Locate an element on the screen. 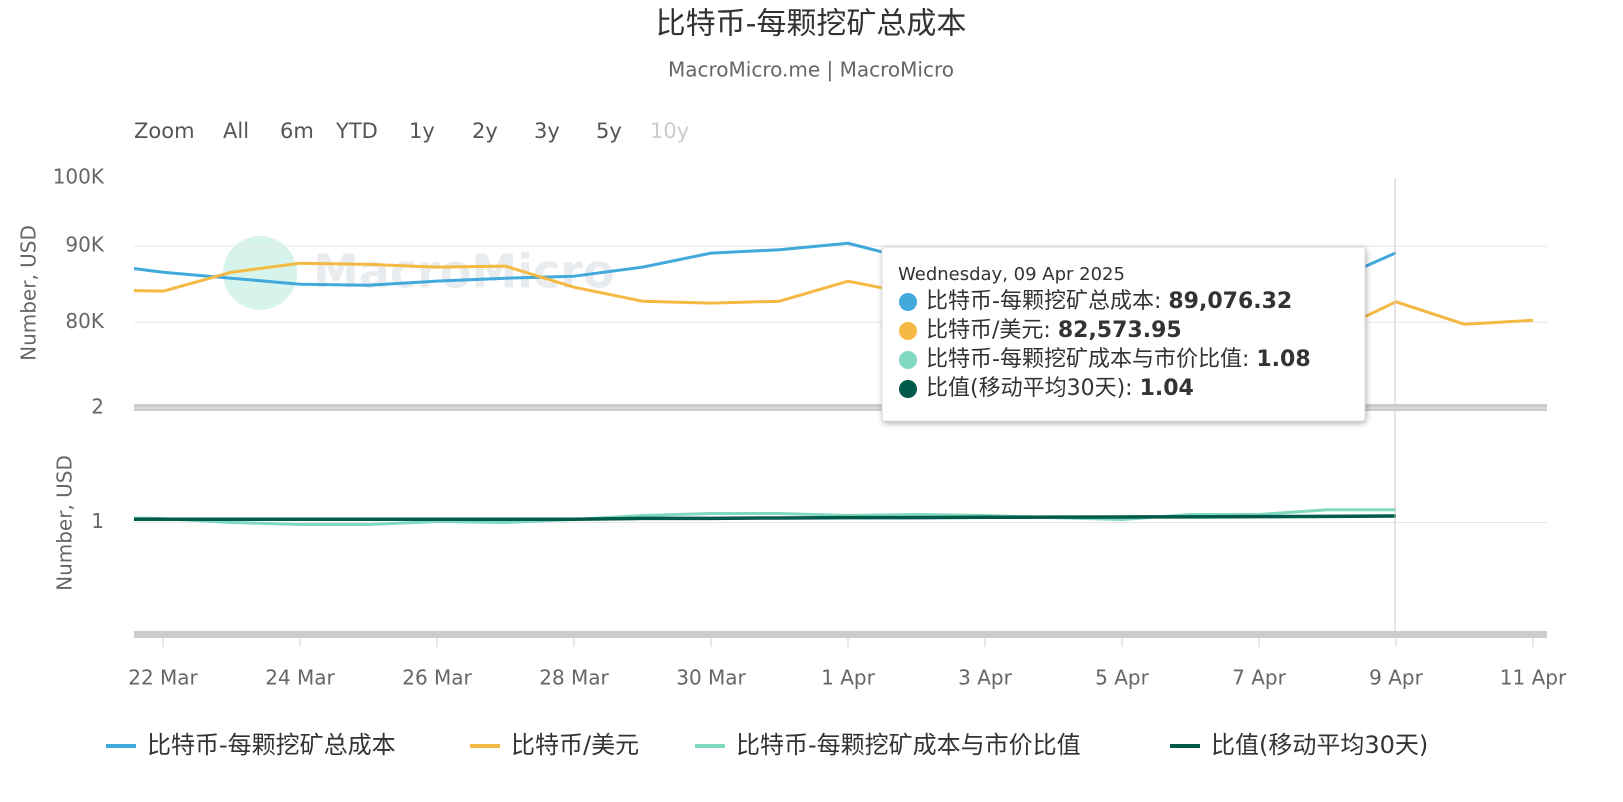 The height and width of the screenshot is (802, 1623). tooltip-value: 82,573.95 is located at coordinates (1120, 330).